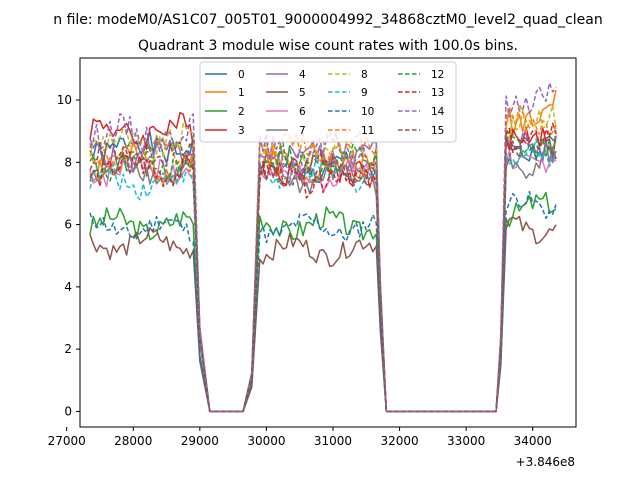  I want to click on legend-label-5: 5, so click(302, 93).